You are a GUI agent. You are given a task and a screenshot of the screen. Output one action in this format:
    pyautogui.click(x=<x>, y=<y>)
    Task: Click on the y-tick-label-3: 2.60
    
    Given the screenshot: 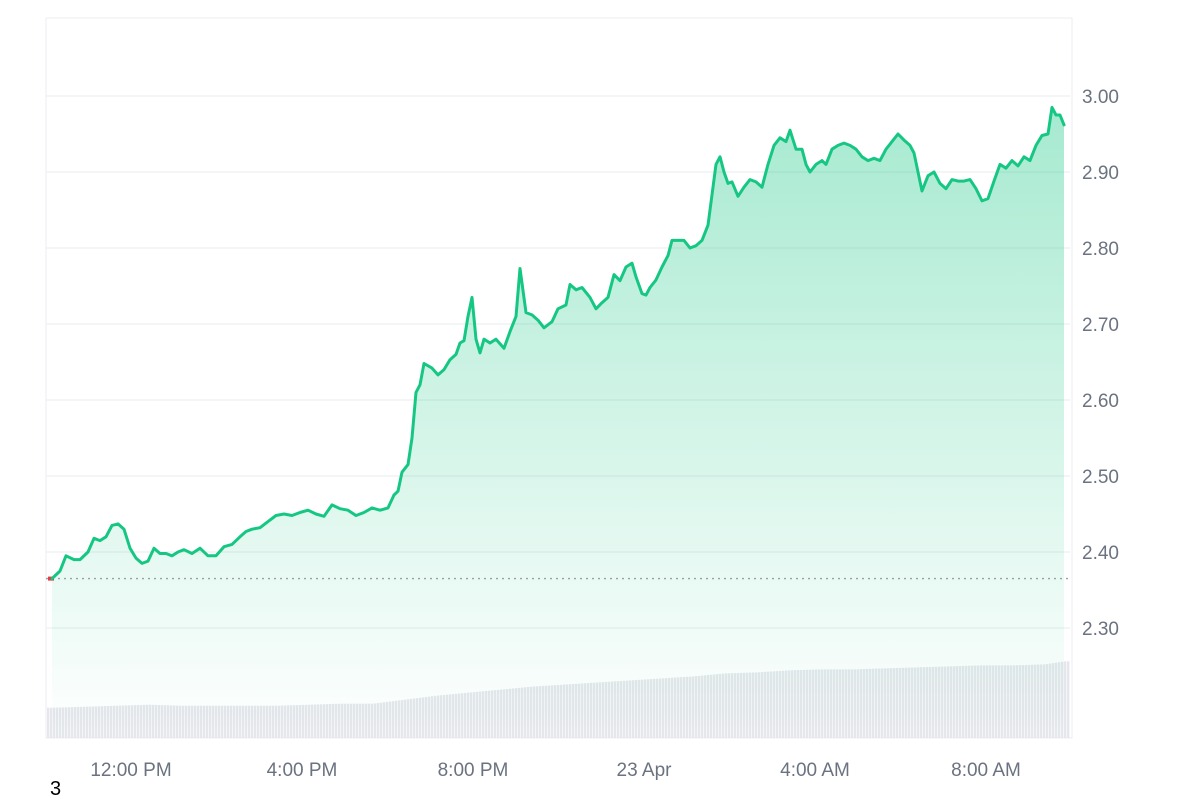 What is the action you would take?
    pyautogui.click(x=1100, y=401)
    